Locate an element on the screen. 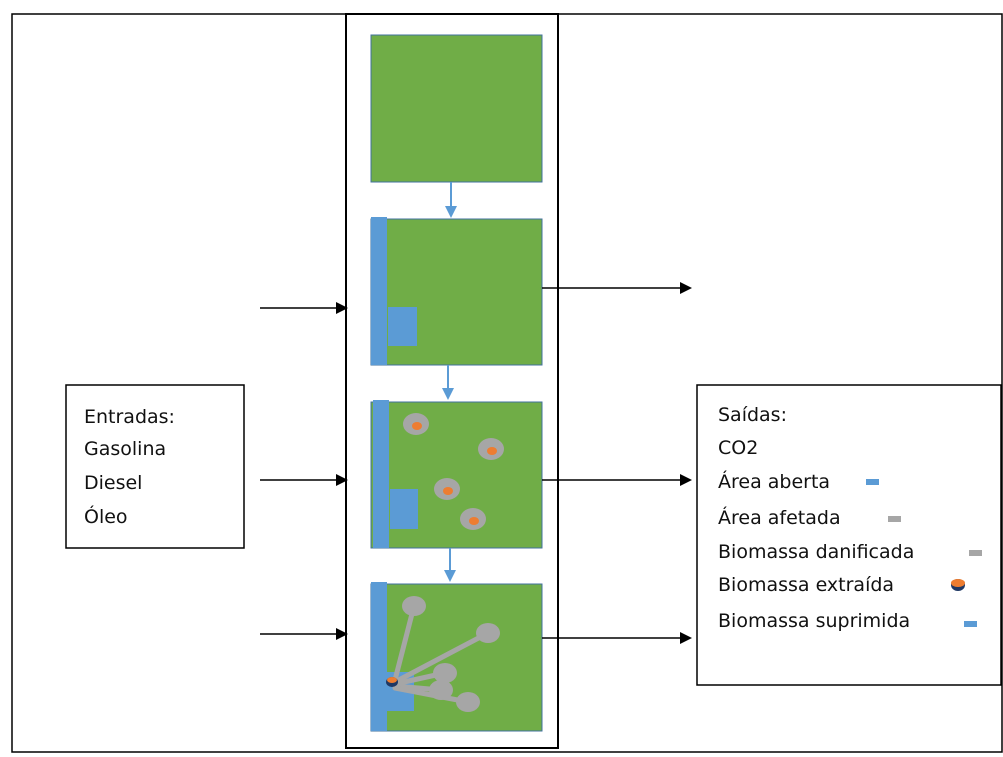 This screenshot has width=1003, height=757. extraction-point-orange is located at coordinates (392, 680).